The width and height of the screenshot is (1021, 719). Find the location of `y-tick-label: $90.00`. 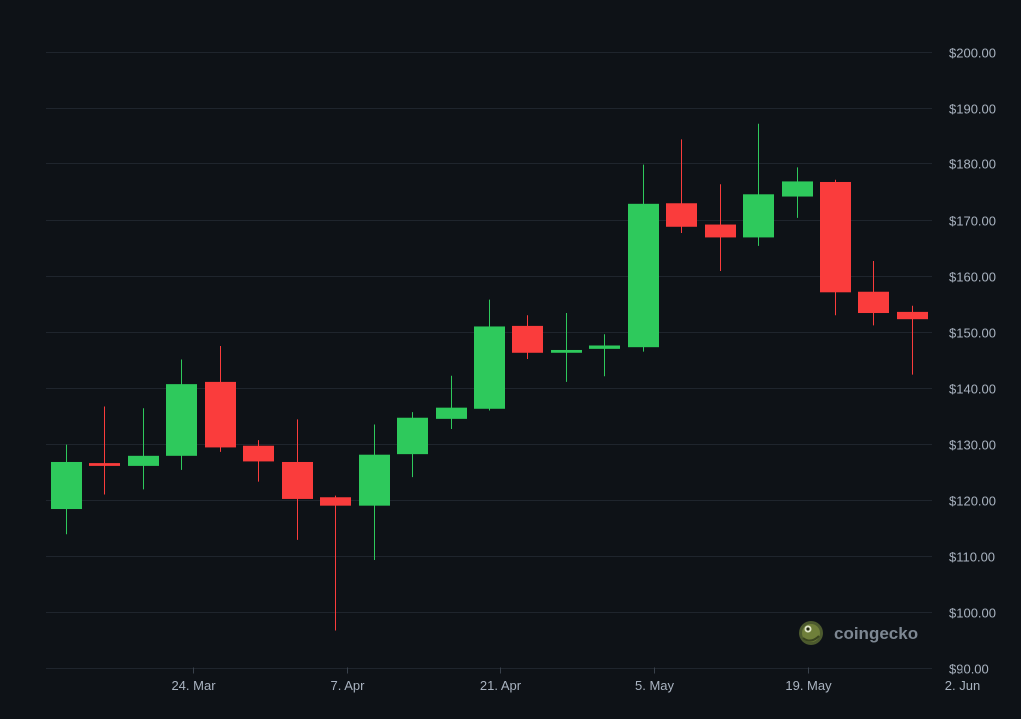

y-tick-label: $90.00 is located at coordinates (969, 669).